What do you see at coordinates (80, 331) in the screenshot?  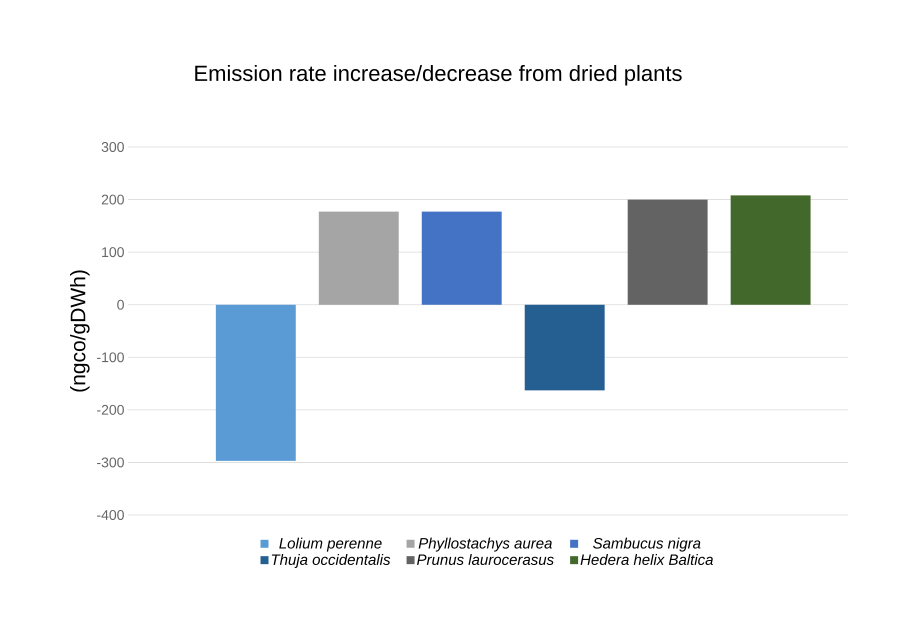 I see `y-axis-title: (ngco/gDWh)` at bounding box center [80, 331].